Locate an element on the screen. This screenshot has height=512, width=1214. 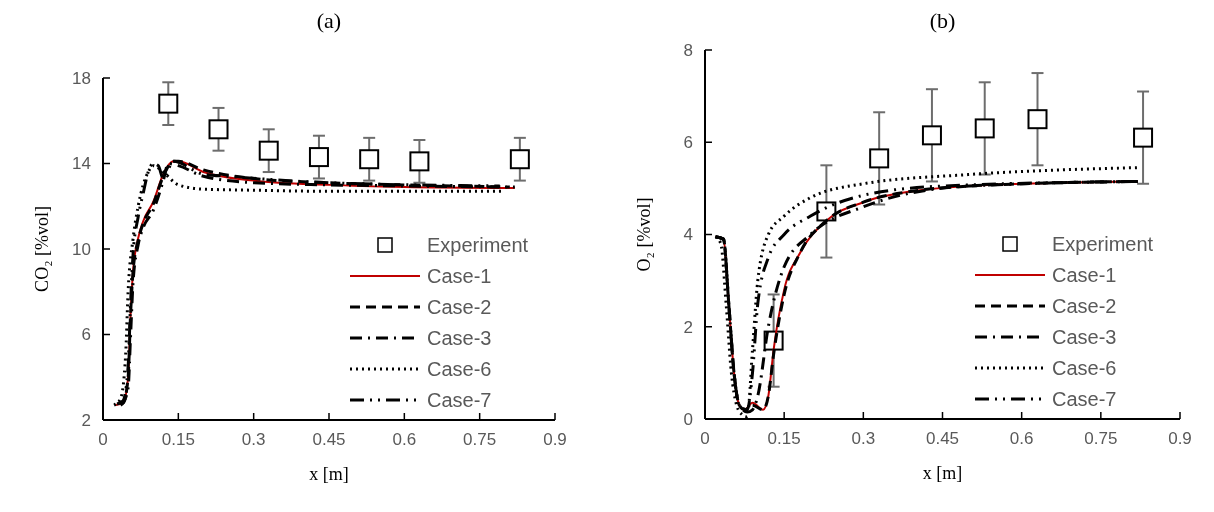
y-tick-label: 8 is located at coordinates (688, 50).